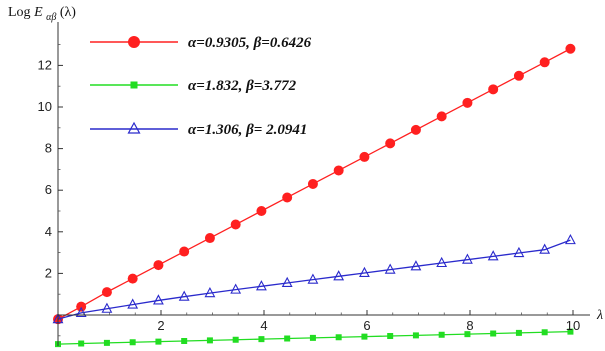  What do you see at coordinates (38, 12) in the screenshot?
I see `y-axis-title-e: E` at bounding box center [38, 12].